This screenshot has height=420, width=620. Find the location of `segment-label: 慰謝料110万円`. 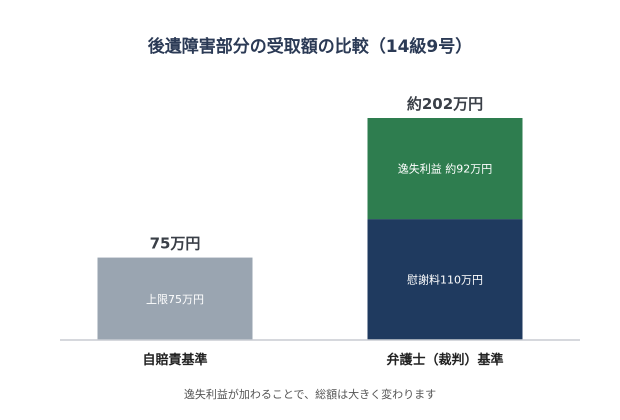

segment-label: 慰謝料110万円 is located at coordinates (445, 280).